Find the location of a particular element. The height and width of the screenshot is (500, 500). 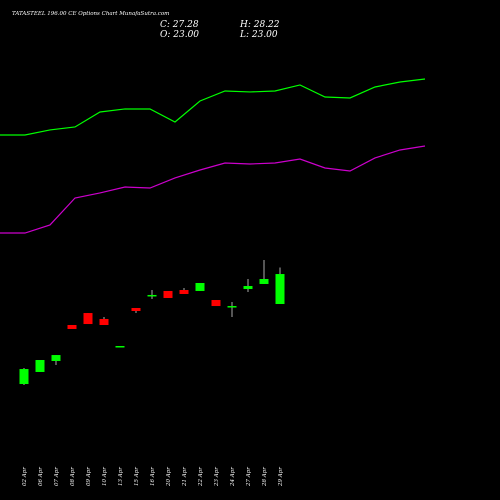

x-tick-label: 15 Apr is located at coordinates (137, 476).